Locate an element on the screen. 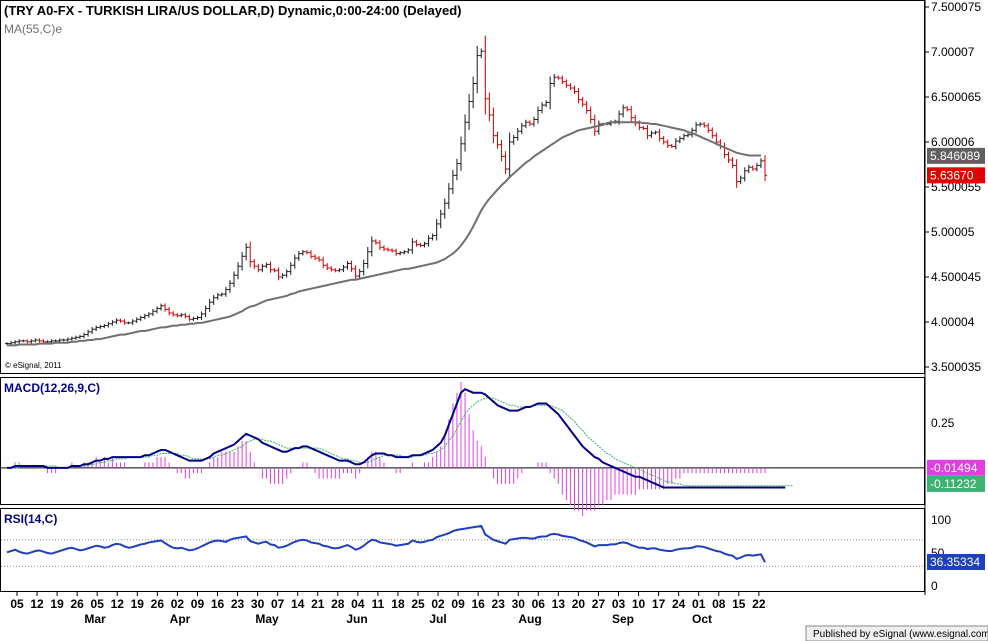 The height and width of the screenshot is (641, 988). rsi-title: RSI(14,C) is located at coordinates (30, 519).